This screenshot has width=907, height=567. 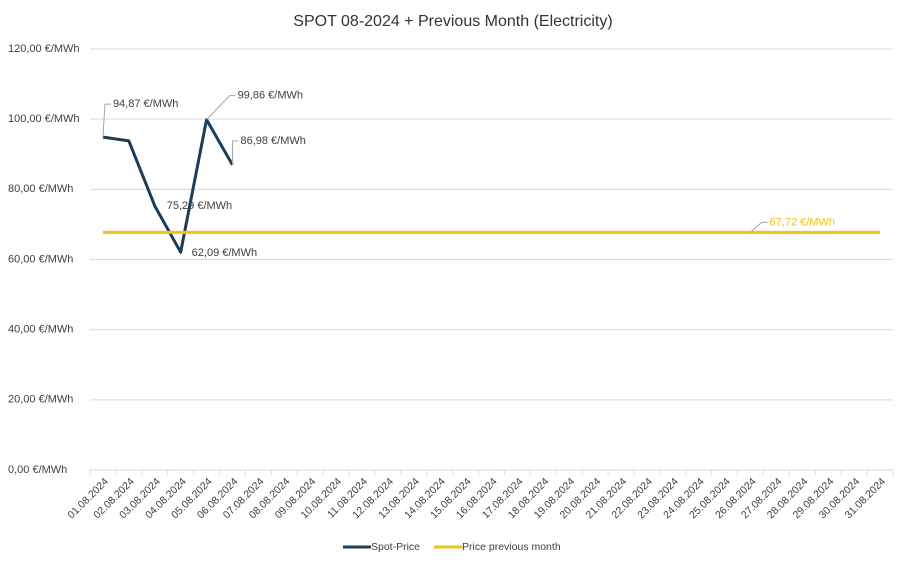 What do you see at coordinates (802, 222) in the screenshot?
I see `data-label: 67,72 €/MWh` at bounding box center [802, 222].